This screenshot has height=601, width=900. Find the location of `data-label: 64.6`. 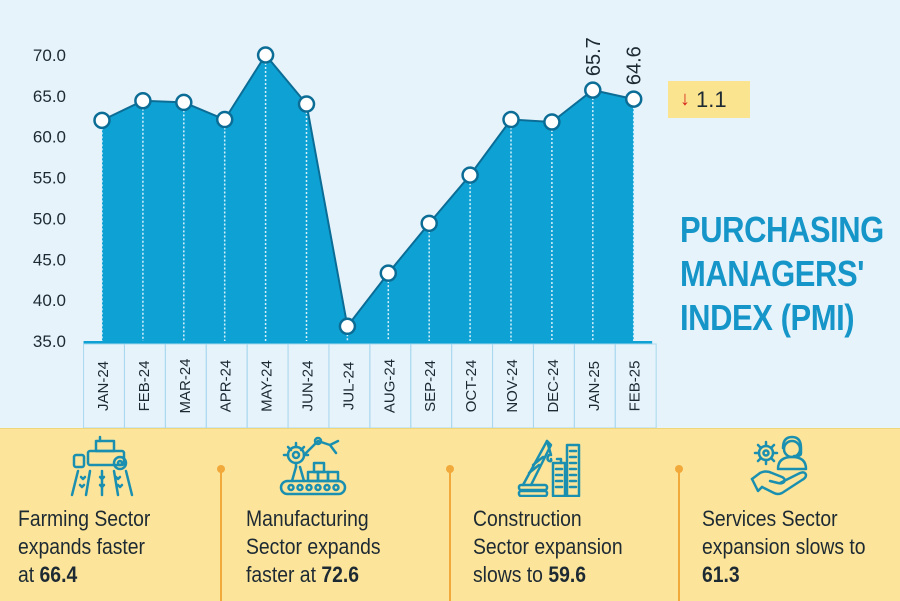

data-label: 64.6 is located at coordinates (635, 65).